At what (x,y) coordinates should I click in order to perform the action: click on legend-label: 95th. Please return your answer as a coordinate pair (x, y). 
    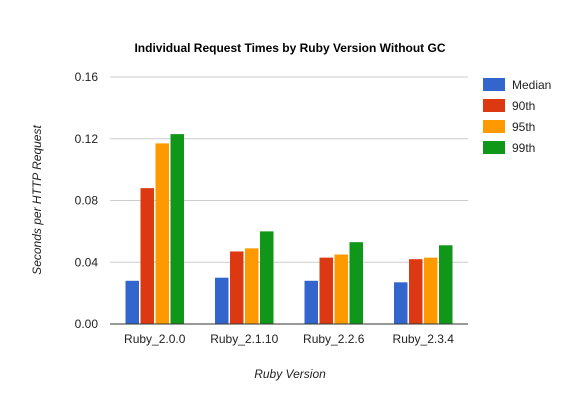
    Looking at the image, I should click on (523, 127).